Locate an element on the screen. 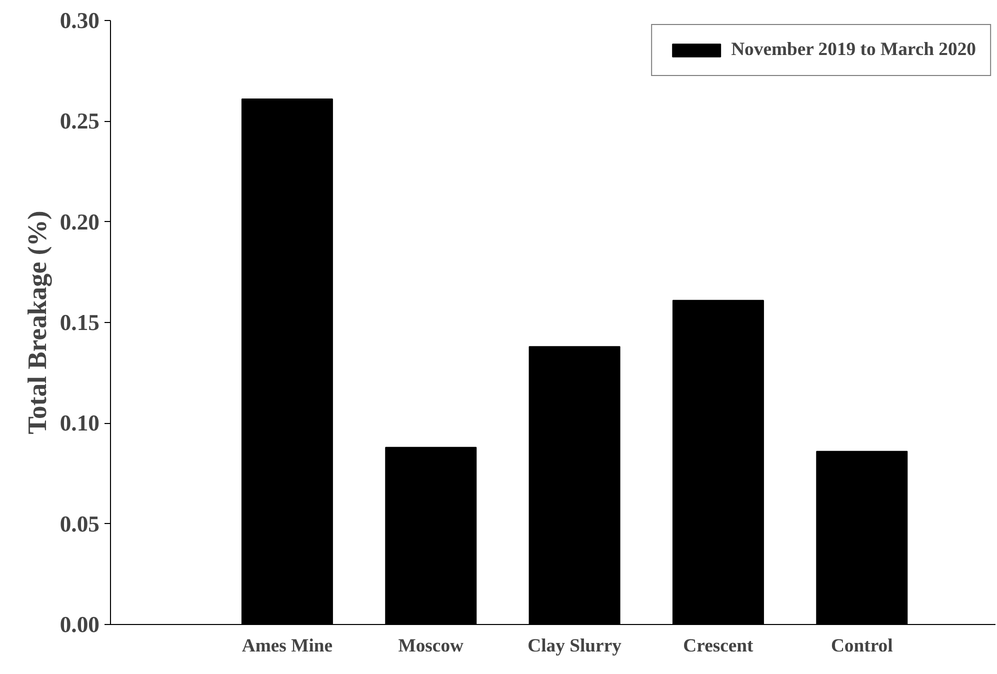  x-tick-label: Control is located at coordinates (861, 646).